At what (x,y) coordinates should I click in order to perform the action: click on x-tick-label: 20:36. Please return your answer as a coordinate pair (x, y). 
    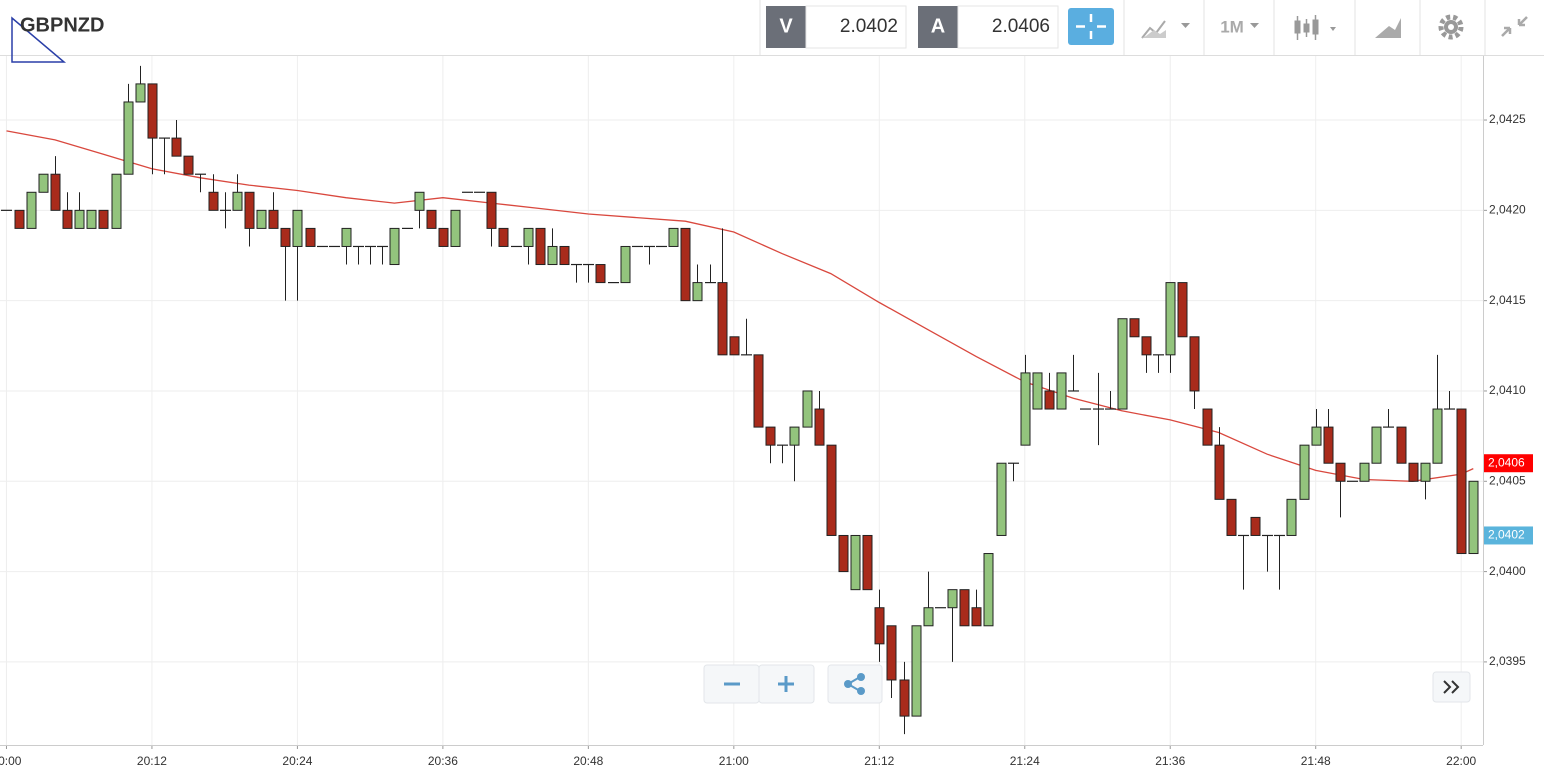
    Looking at the image, I should click on (443, 761).